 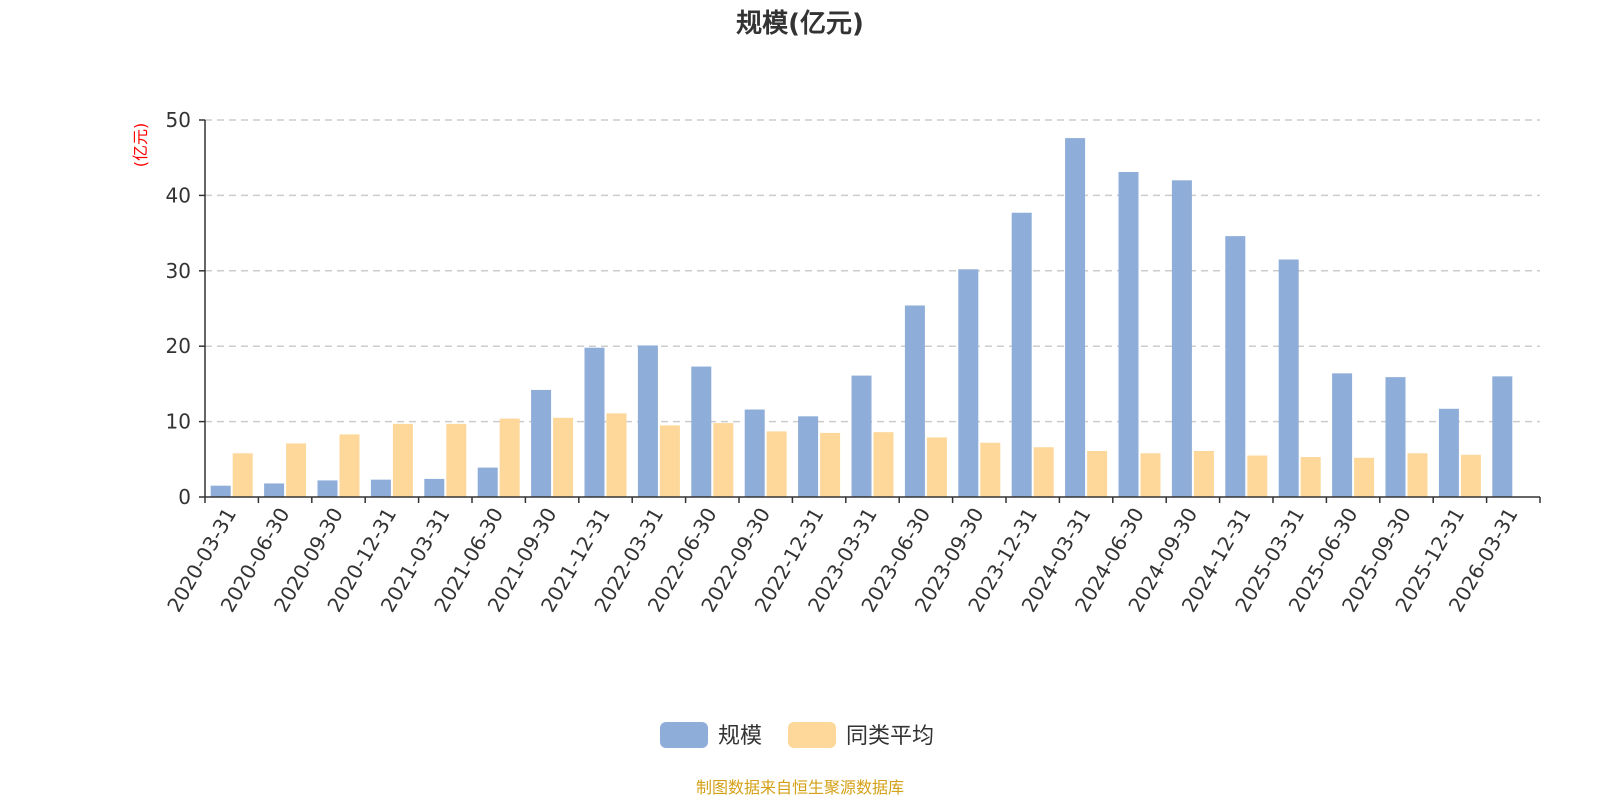 What do you see at coordinates (140, 145) in the screenshot?
I see `y-axis-unit-label: (亿元)` at bounding box center [140, 145].